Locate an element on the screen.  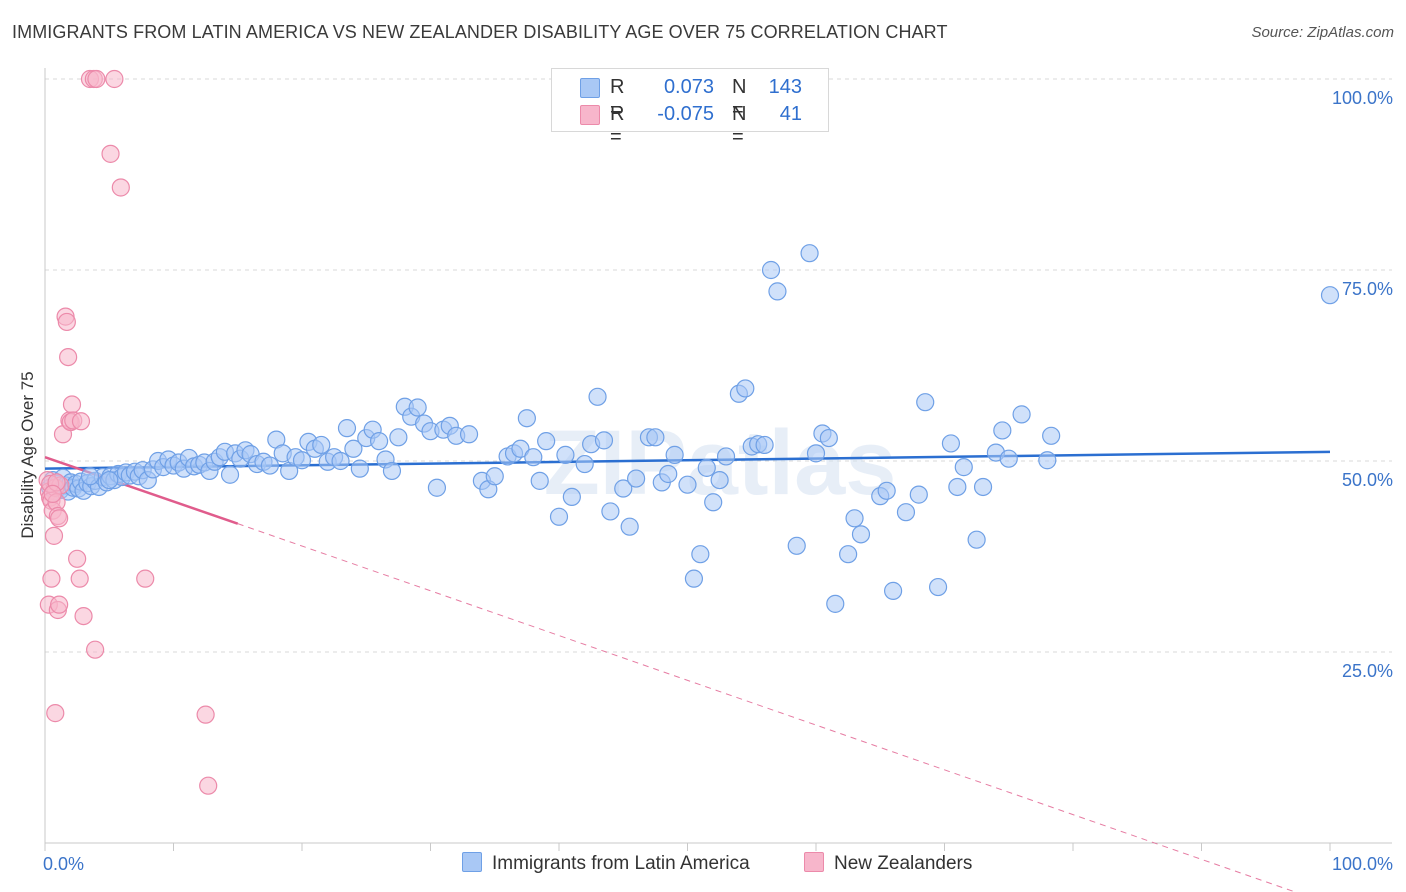
legend-item-immigrants: Immigrants from Latin America is located at coordinates (606, 863).